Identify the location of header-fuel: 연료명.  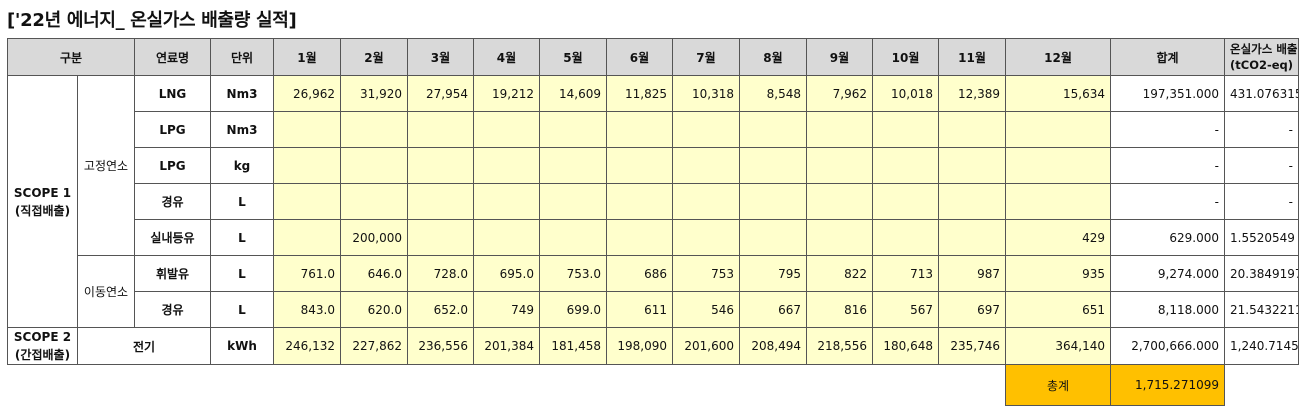
(172, 57).